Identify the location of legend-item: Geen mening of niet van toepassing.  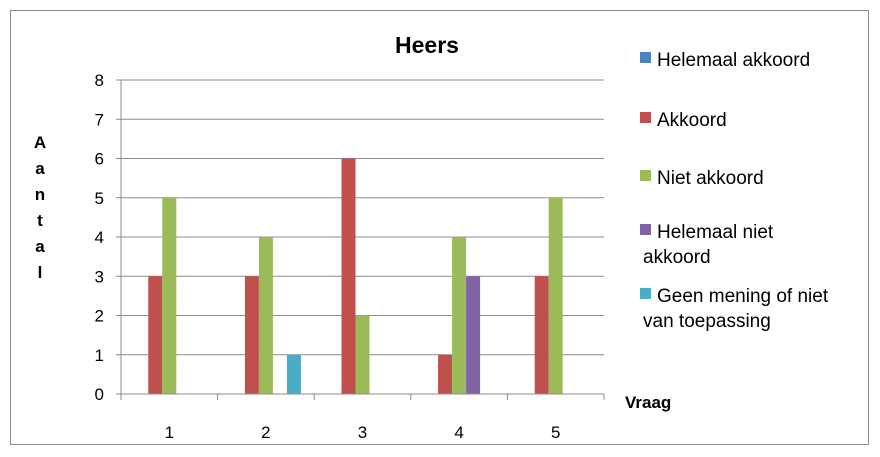
(734, 309).